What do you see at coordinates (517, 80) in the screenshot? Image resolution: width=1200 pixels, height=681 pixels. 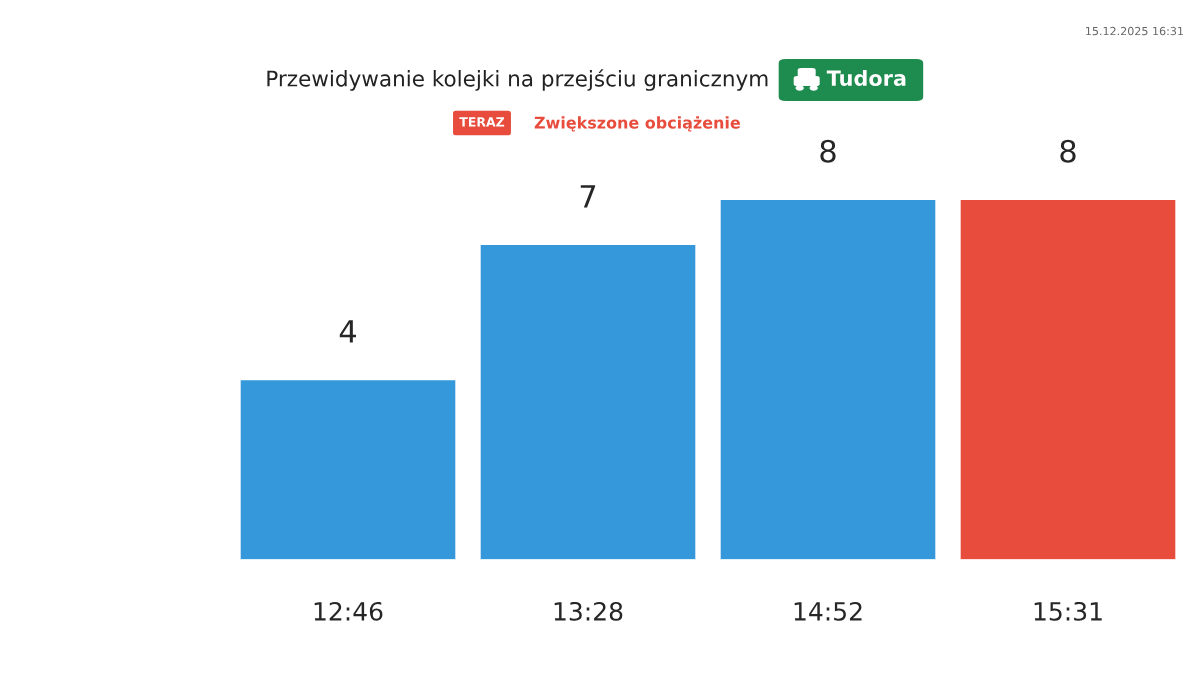 I see `chart-title: Przewidywanie kolejki na przejściu granicznym` at bounding box center [517, 80].